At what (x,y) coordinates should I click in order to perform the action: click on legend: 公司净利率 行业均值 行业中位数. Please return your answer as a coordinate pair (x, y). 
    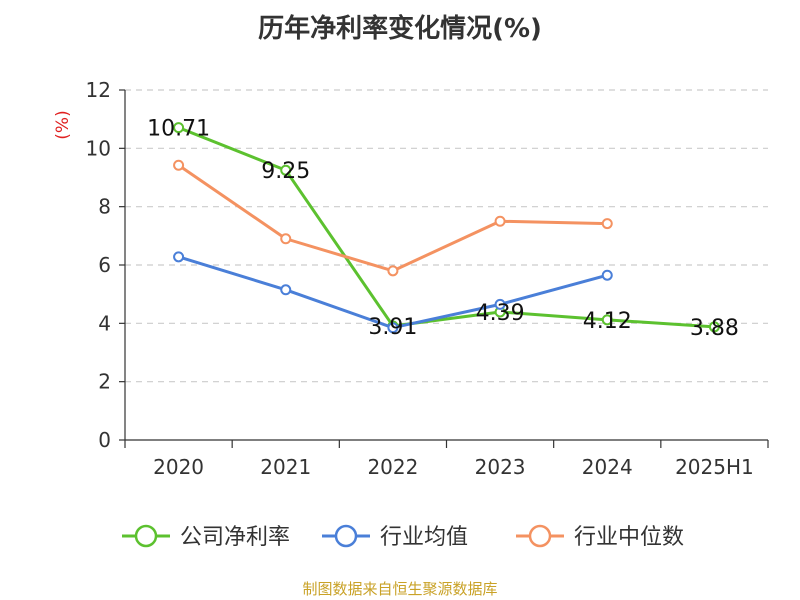
    Looking at the image, I should click on (403, 537).